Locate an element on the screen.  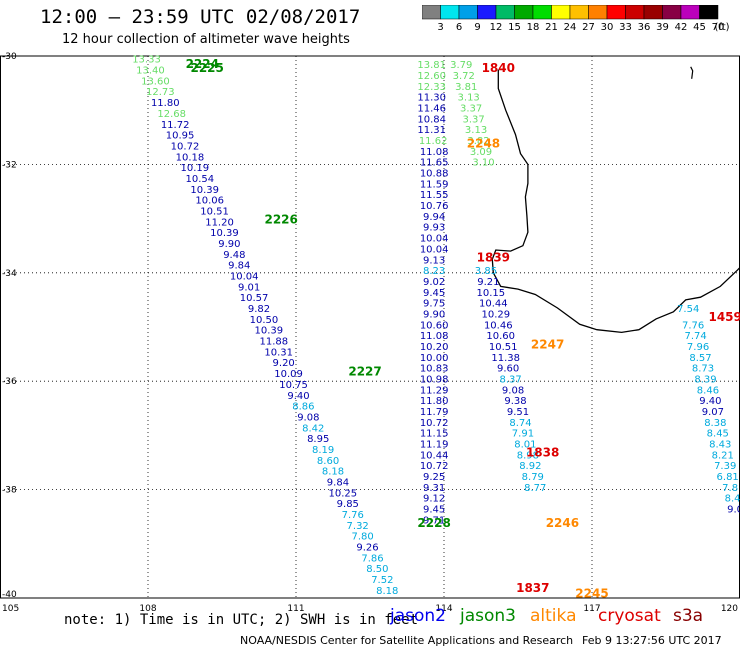
latitude-label: -40 is located at coordinates (9, 595).